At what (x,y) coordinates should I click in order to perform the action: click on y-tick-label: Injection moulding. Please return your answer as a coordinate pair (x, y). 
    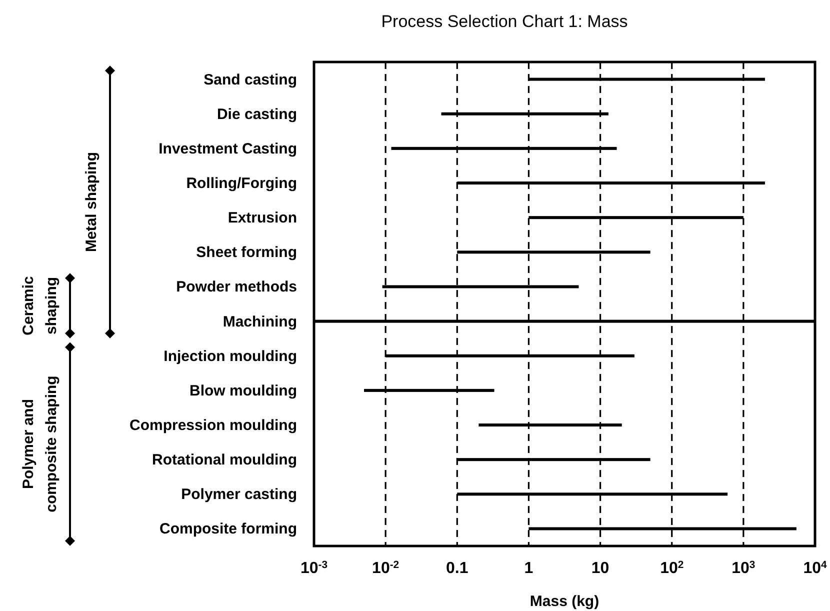
    Looking at the image, I should click on (230, 356).